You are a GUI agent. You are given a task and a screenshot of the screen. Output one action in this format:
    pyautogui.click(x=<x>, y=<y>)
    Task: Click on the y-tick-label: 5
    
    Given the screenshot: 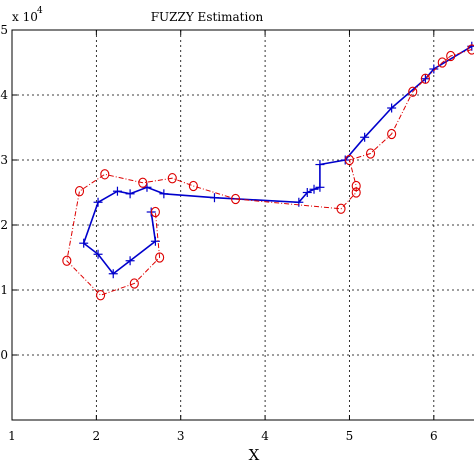 What is the action you would take?
    pyautogui.click(x=4, y=30)
    